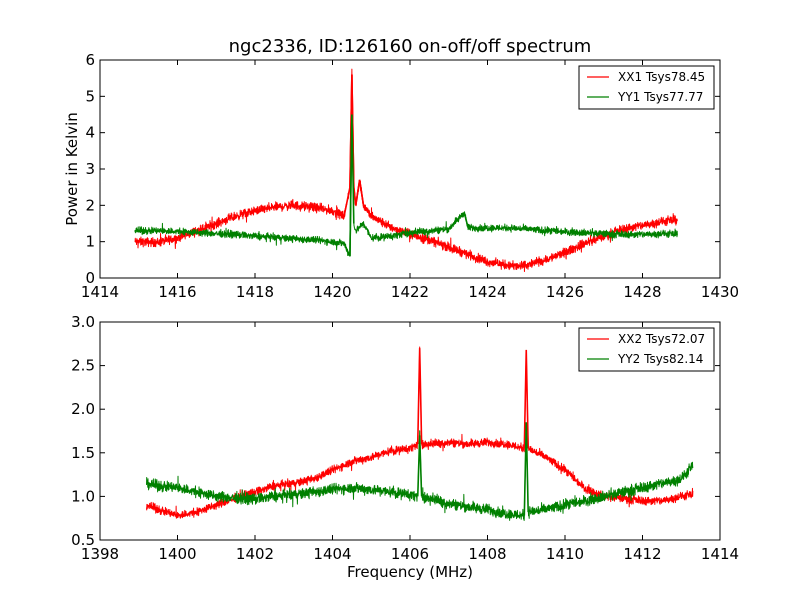 This screenshot has width=800, height=600. What do you see at coordinates (100, 554) in the screenshot?
I see `x-tick-label: 1398` at bounding box center [100, 554].